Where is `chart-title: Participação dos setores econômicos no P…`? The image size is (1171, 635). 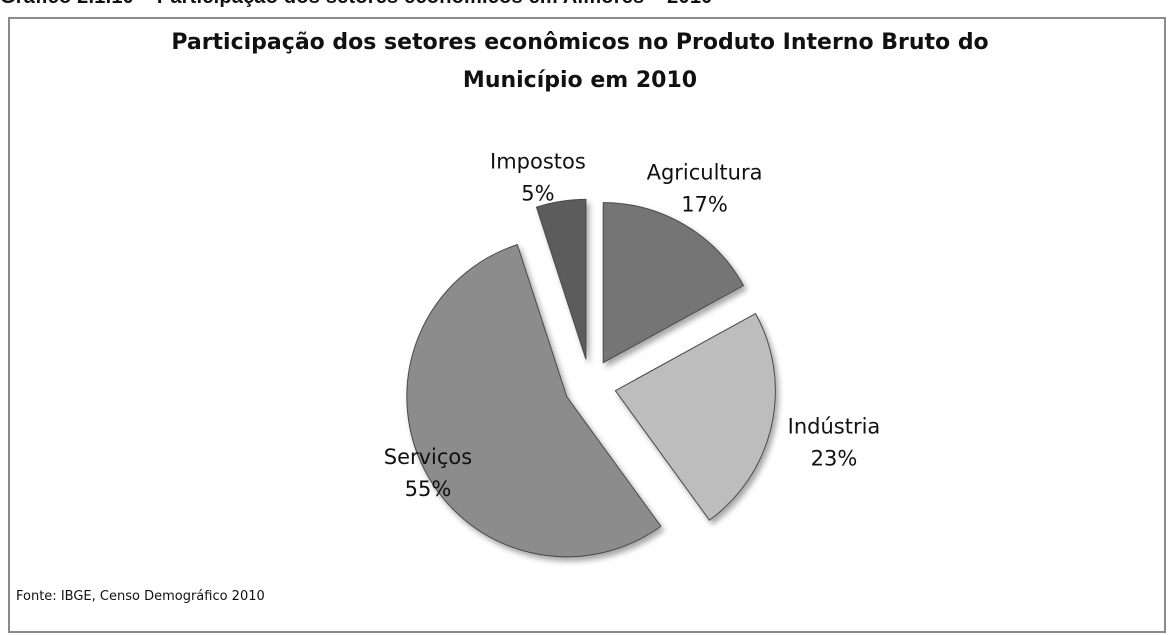
chart-title: Participação dos setores econômicos no P… is located at coordinates (580, 61).